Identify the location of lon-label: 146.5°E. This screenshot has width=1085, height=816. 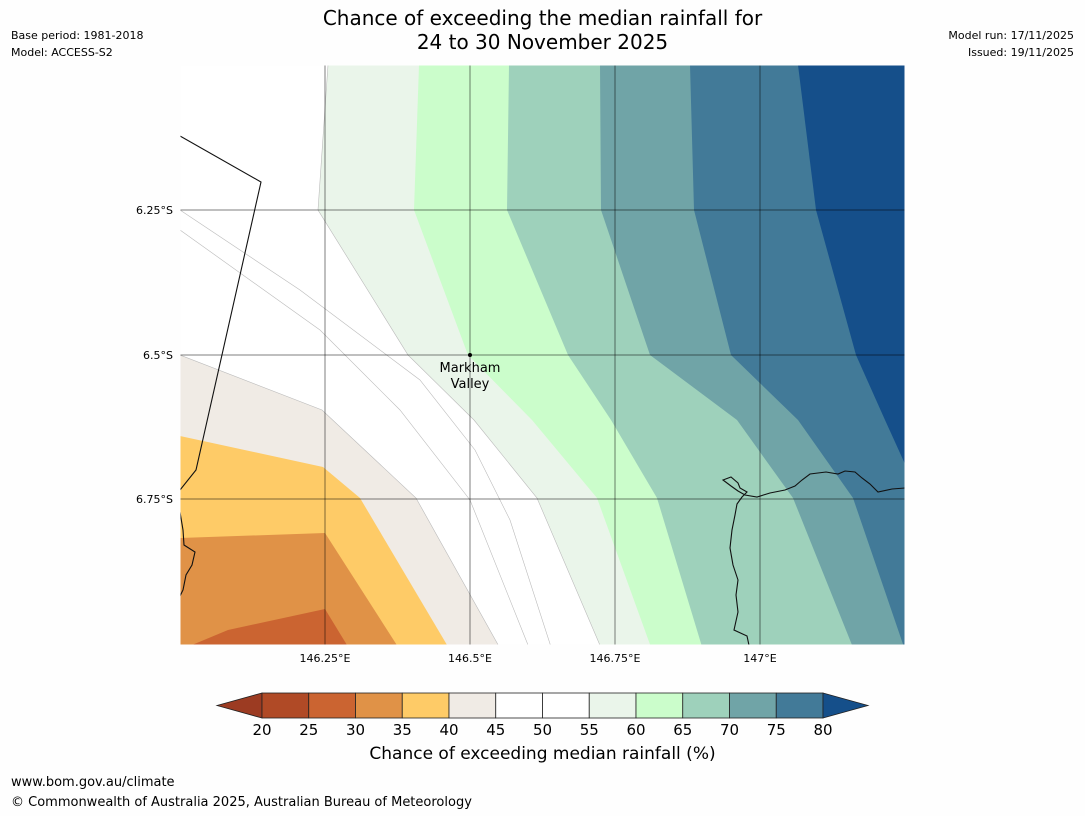
(470, 658).